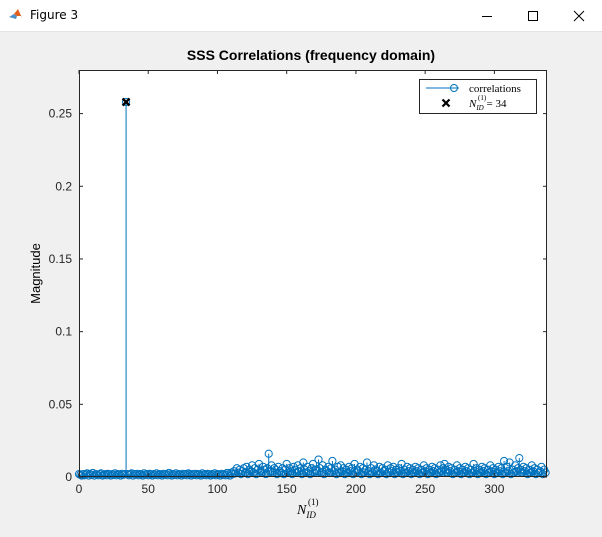 This screenshot has width=602, height=537. I want to click on y-tick-label: 0, so click(68, 477).